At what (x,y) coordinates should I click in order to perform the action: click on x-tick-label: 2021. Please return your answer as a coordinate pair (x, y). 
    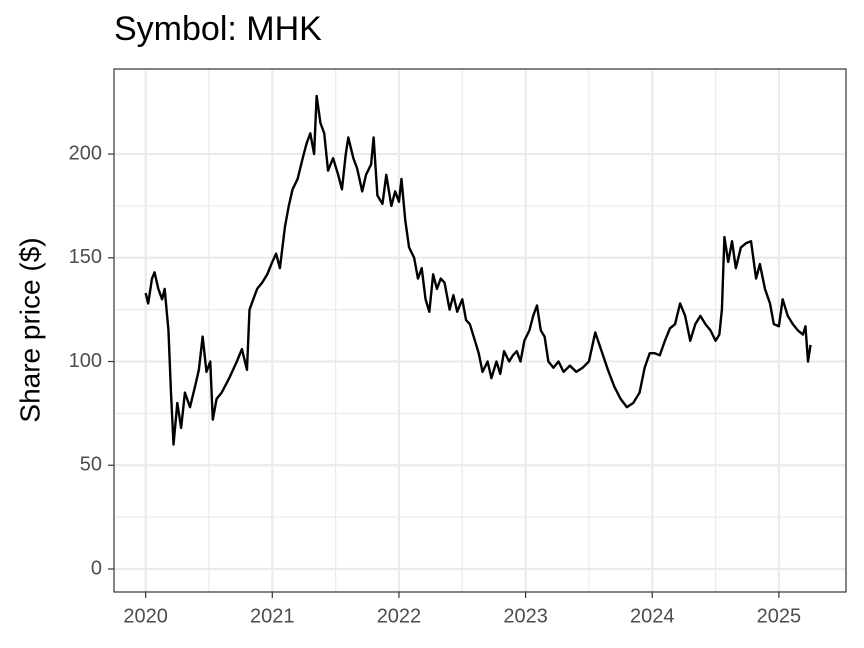
    Looking at the image, I should click on (272, 616).